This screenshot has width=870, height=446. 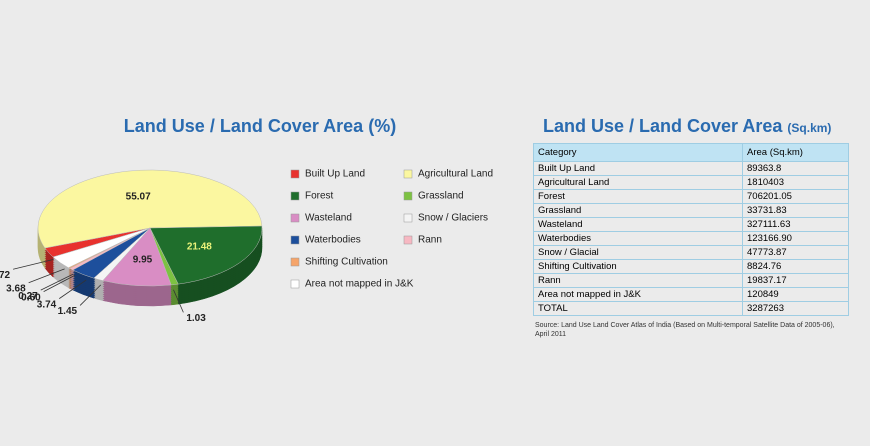 I want to click on table-cell: Waterbodies, so click(x=638, y=238).